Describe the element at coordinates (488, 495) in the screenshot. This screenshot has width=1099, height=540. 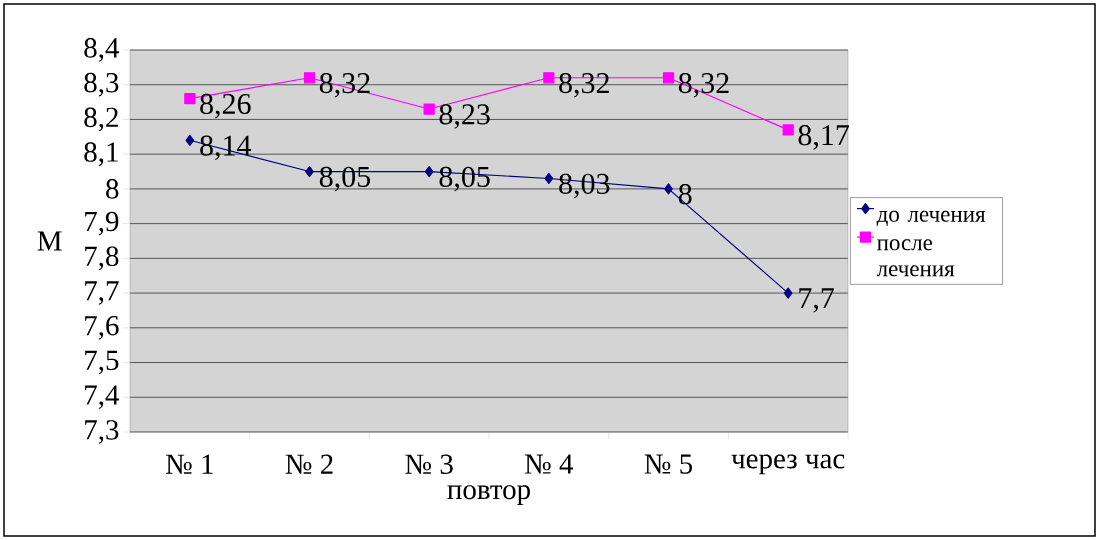
I see `x-axis-title: повтор` at that location.